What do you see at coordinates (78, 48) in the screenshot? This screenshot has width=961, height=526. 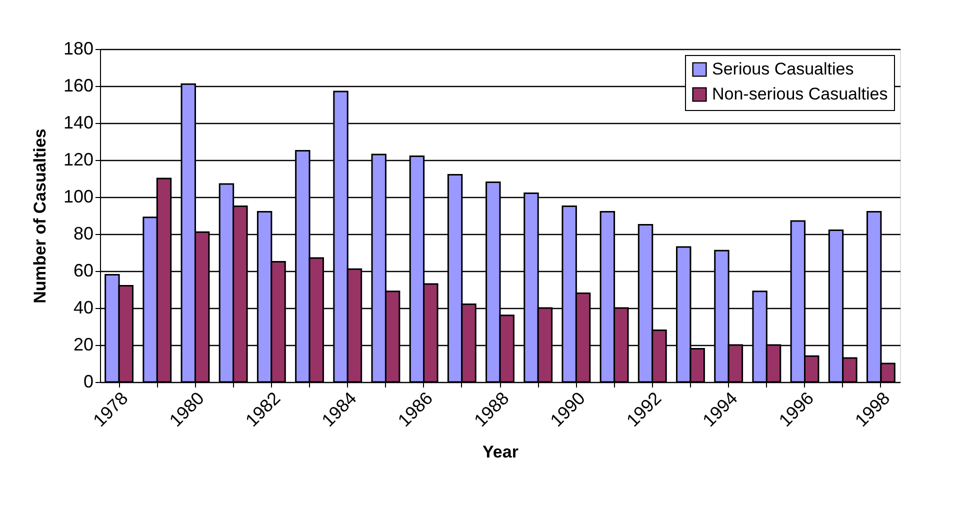 I see `y-tick-label: 180` at bounding box center [78, 48].